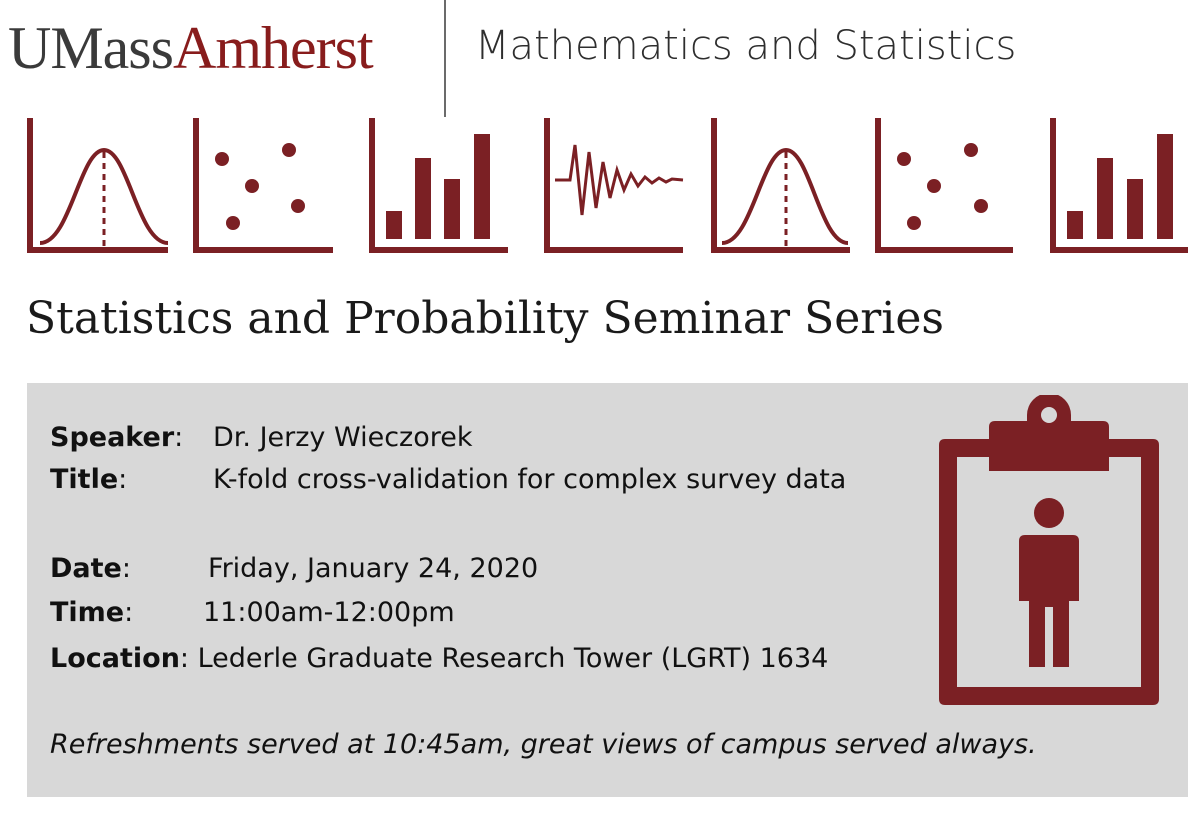 The height and width of the screenshot is (819, 1200). I want to click on time-label: Time, so click(87, 612).